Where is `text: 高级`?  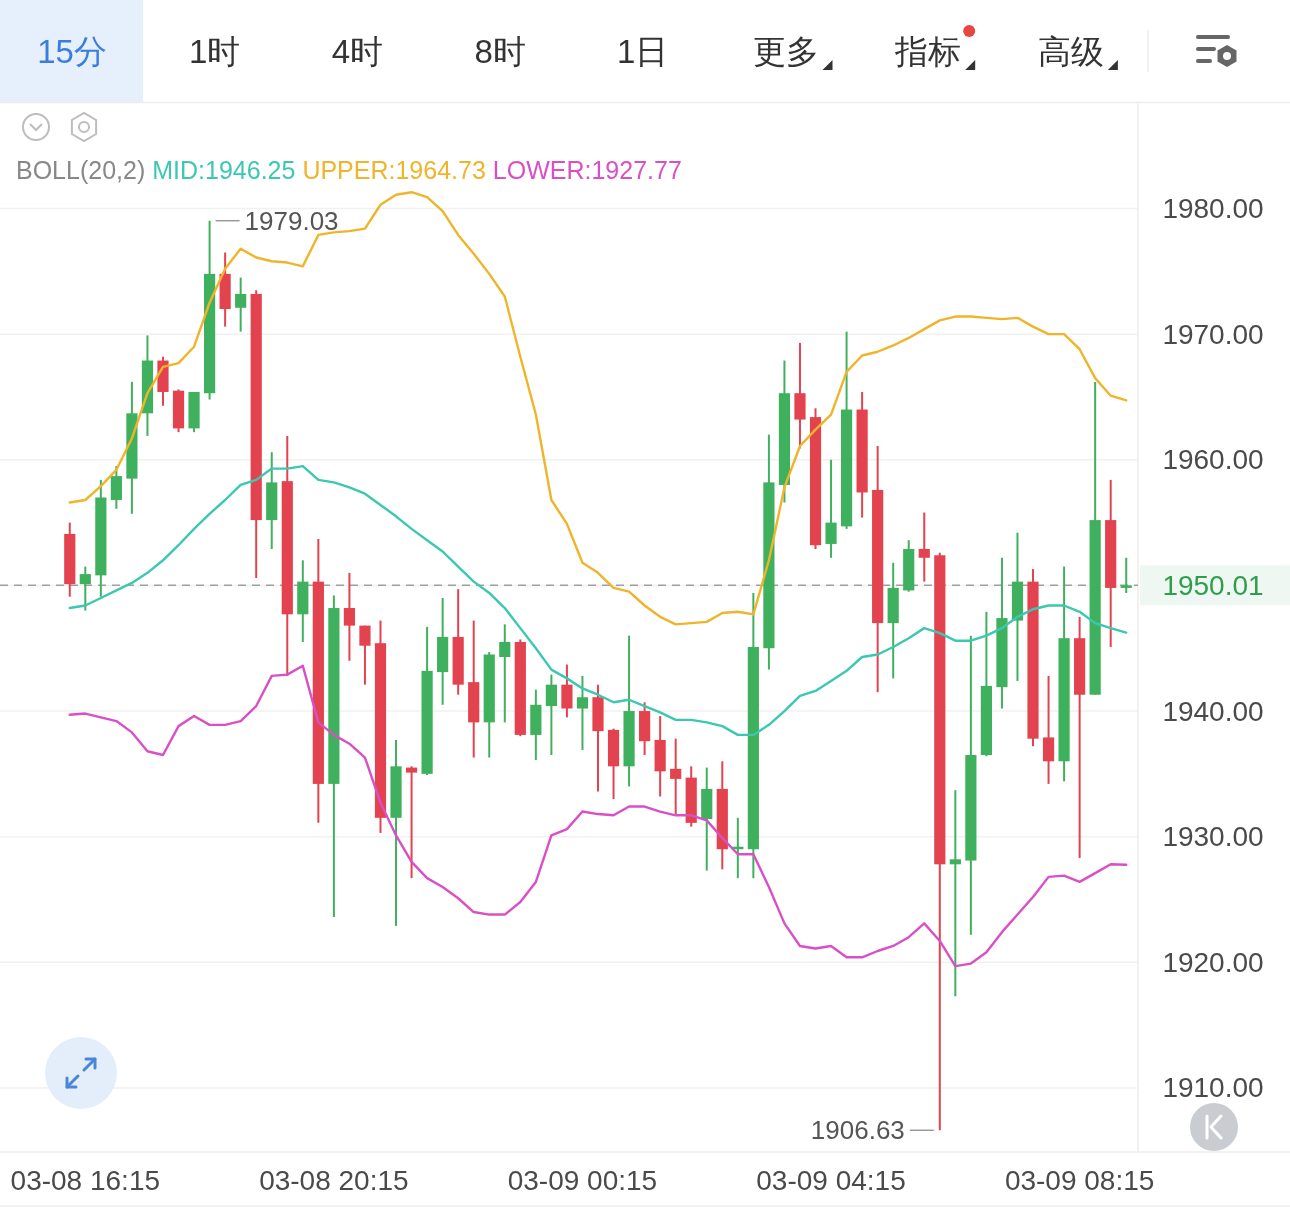
text: 高级 is located at coordinates (1070, 51).